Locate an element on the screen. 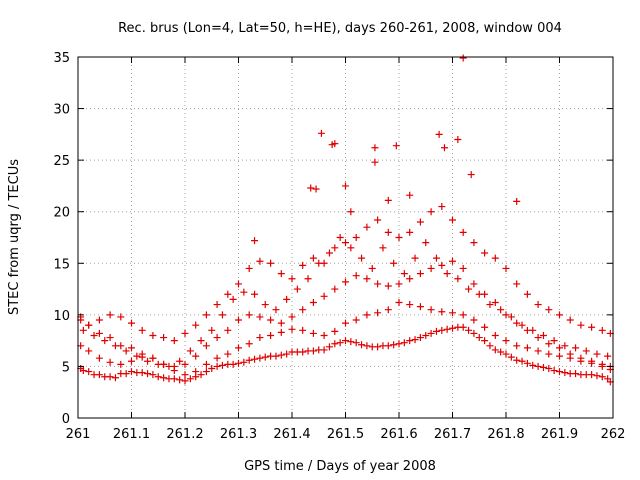  y-tick-label: 25 is located at coordinates (61, 161).